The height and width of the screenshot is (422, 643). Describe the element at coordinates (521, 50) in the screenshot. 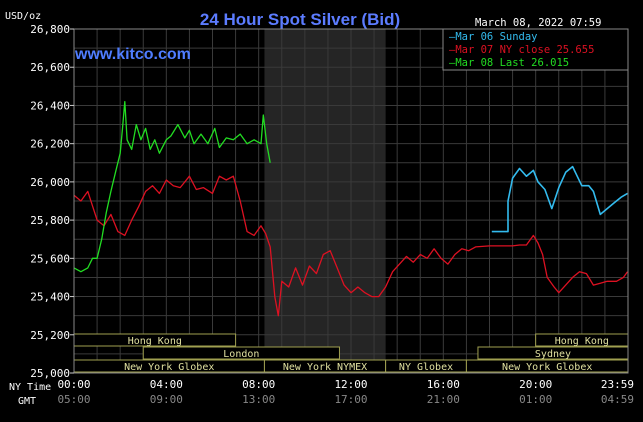

I see `legend-entry: —Mar 07 NY close 25.655` at that location.